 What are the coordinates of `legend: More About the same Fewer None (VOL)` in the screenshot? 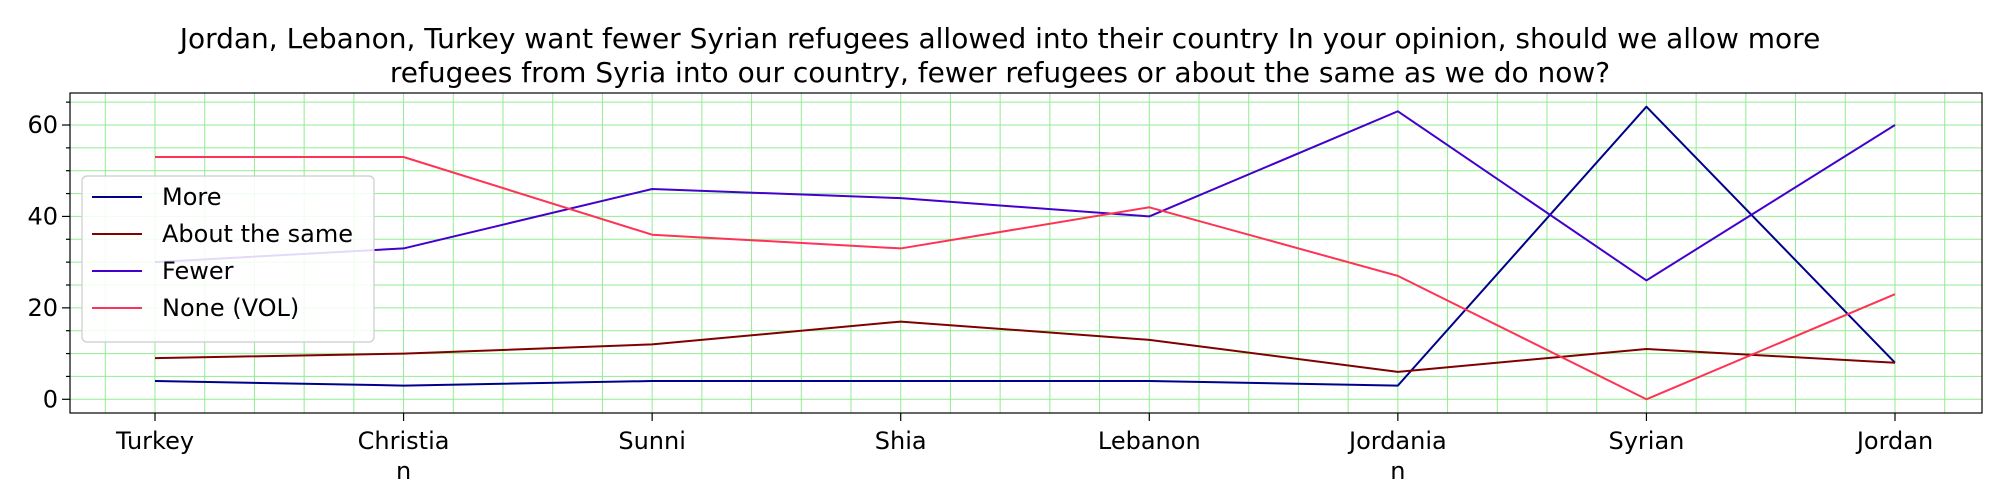 It's located at (228, 259).